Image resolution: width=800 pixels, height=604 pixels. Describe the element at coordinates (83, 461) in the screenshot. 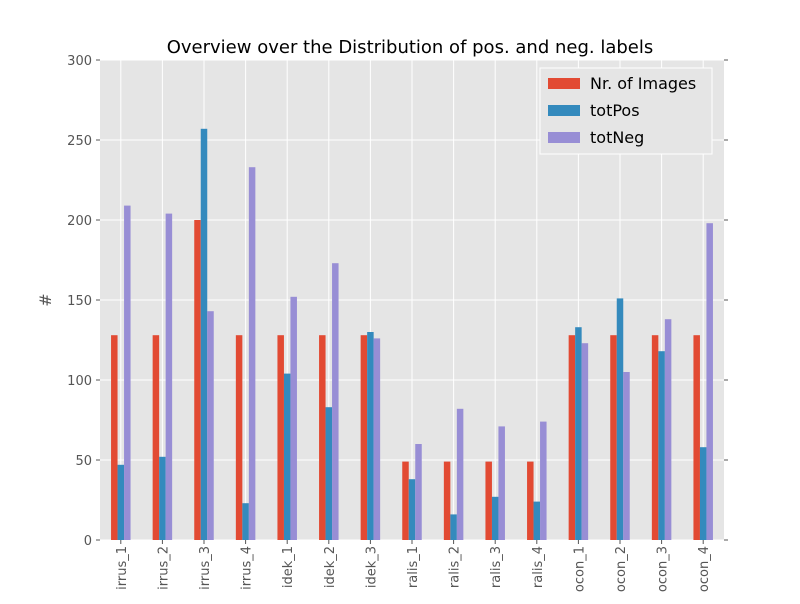

I see `y-tick-label: 50` at that location.